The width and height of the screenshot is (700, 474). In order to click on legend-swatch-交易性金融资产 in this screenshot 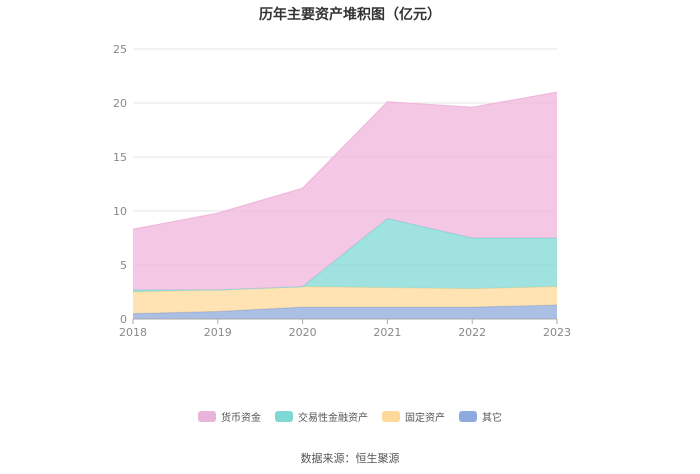, I will do `click(284, 416)`.